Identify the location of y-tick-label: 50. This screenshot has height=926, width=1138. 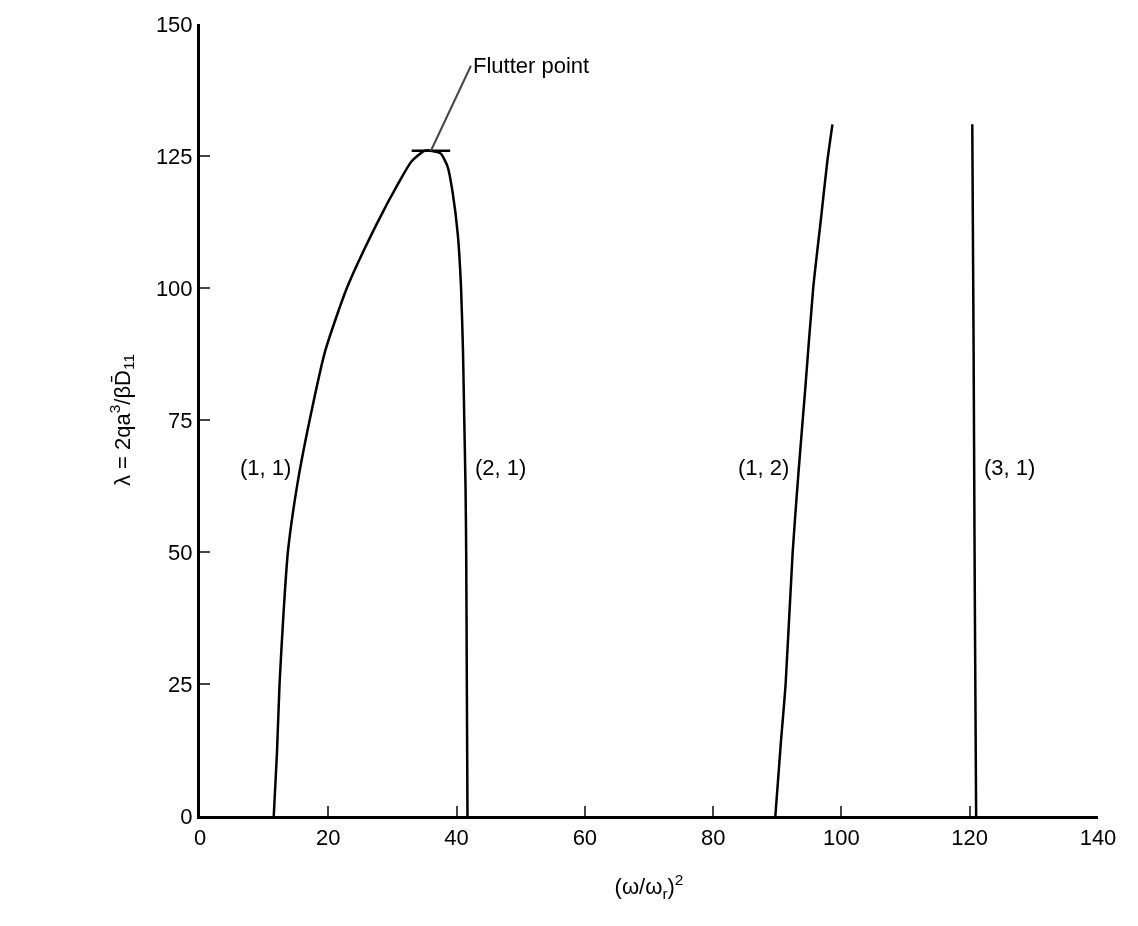
(180, 552).